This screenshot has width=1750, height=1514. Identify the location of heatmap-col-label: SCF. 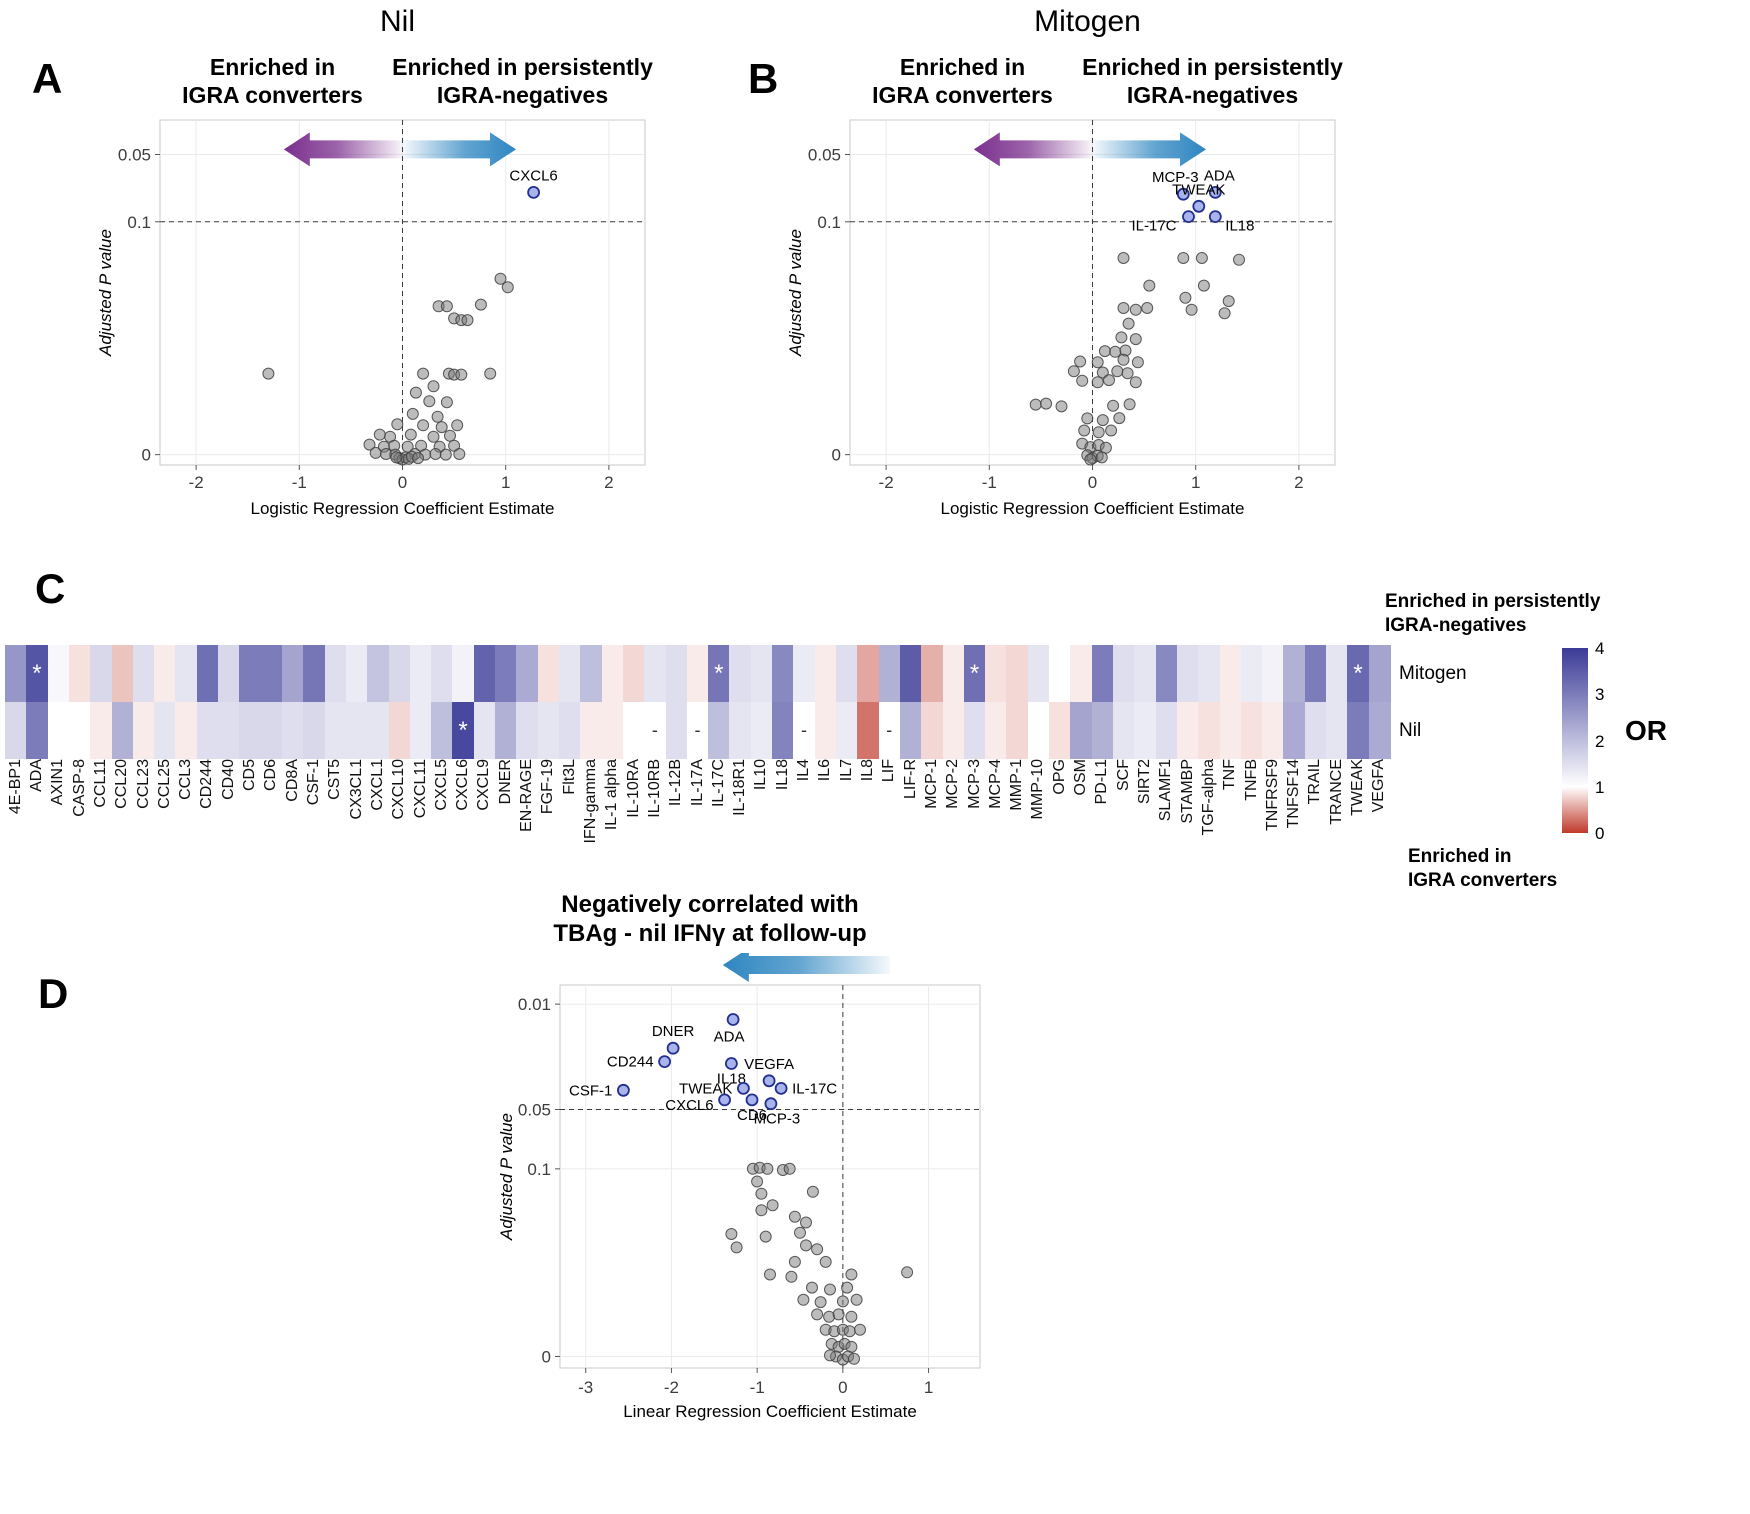
(1123, 775).